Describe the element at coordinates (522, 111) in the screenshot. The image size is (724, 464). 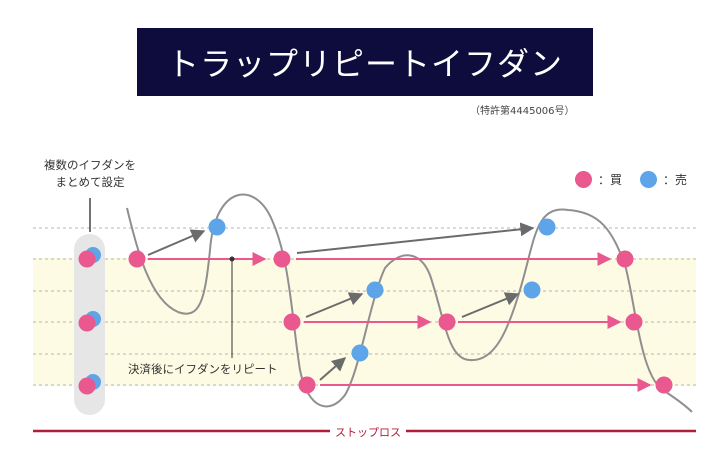
I see `patent-number: （特許第4445006号）` at that location.